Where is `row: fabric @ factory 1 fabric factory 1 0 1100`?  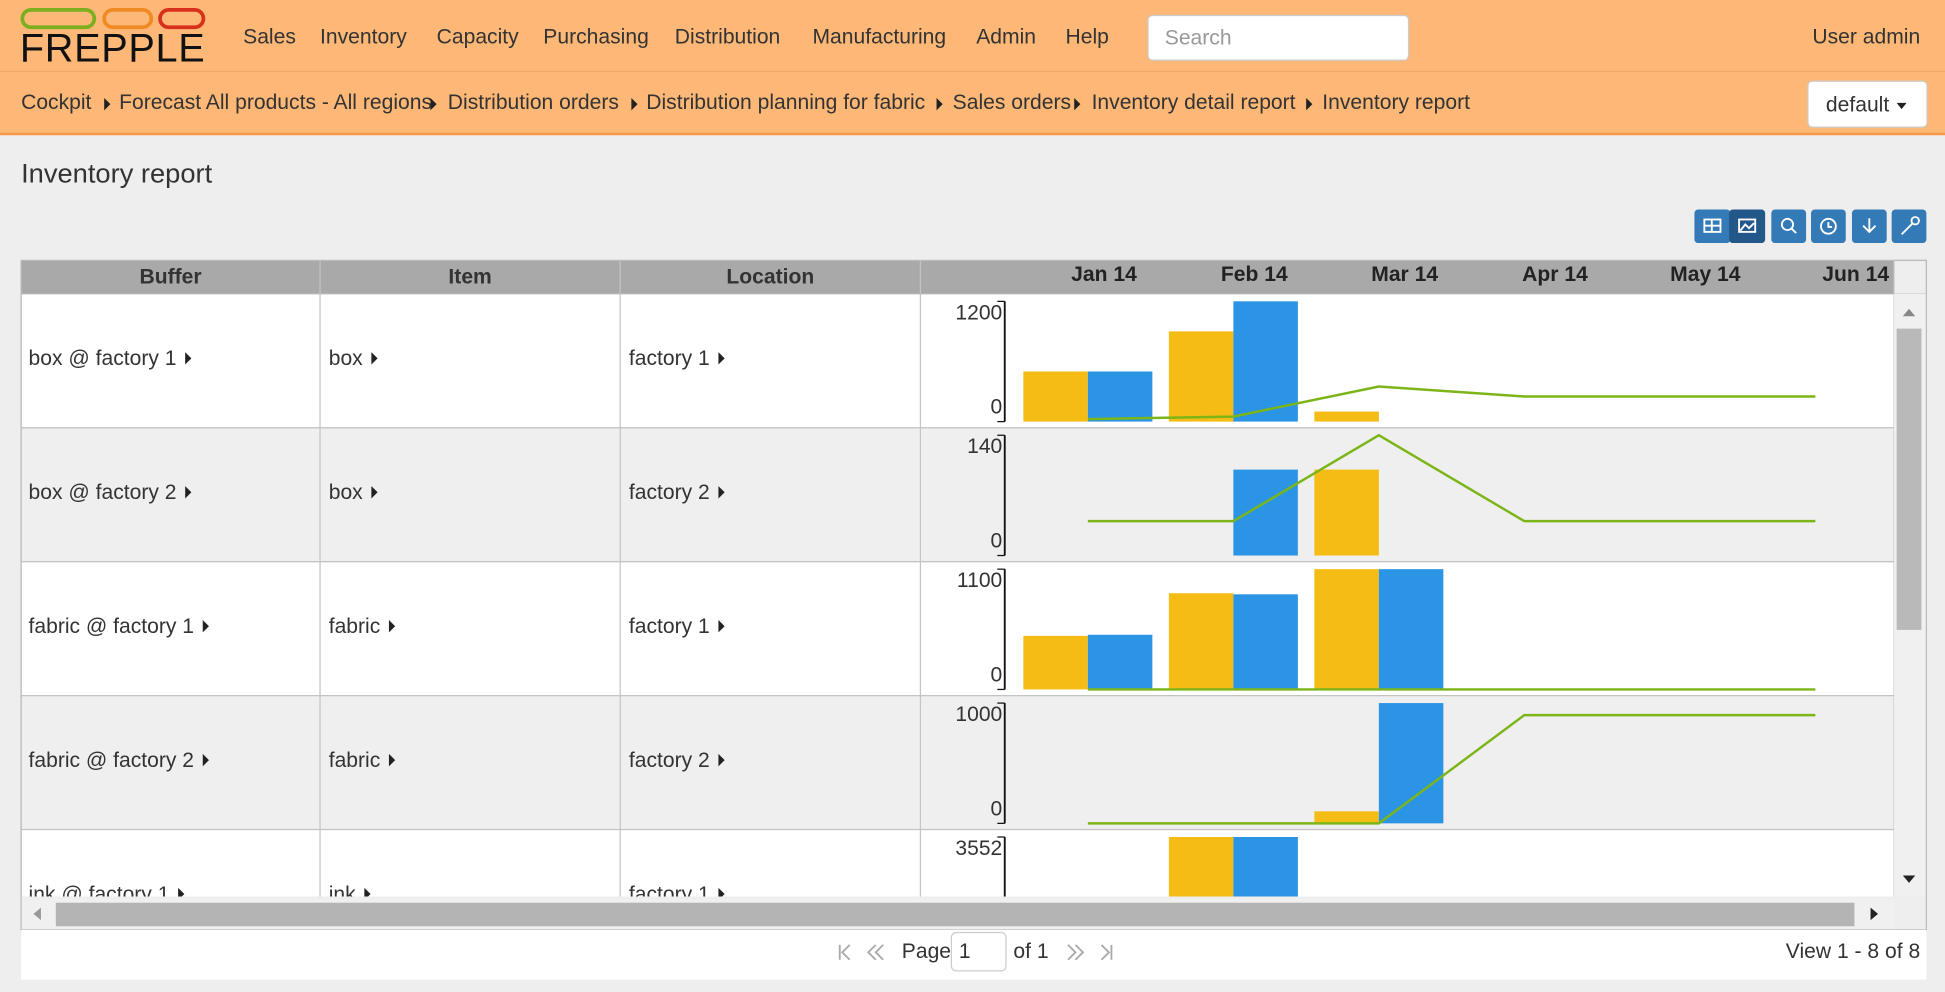
row: fabric @ factory 1 fabric factory 1 0 1100 is located at coordinates (958, 629).